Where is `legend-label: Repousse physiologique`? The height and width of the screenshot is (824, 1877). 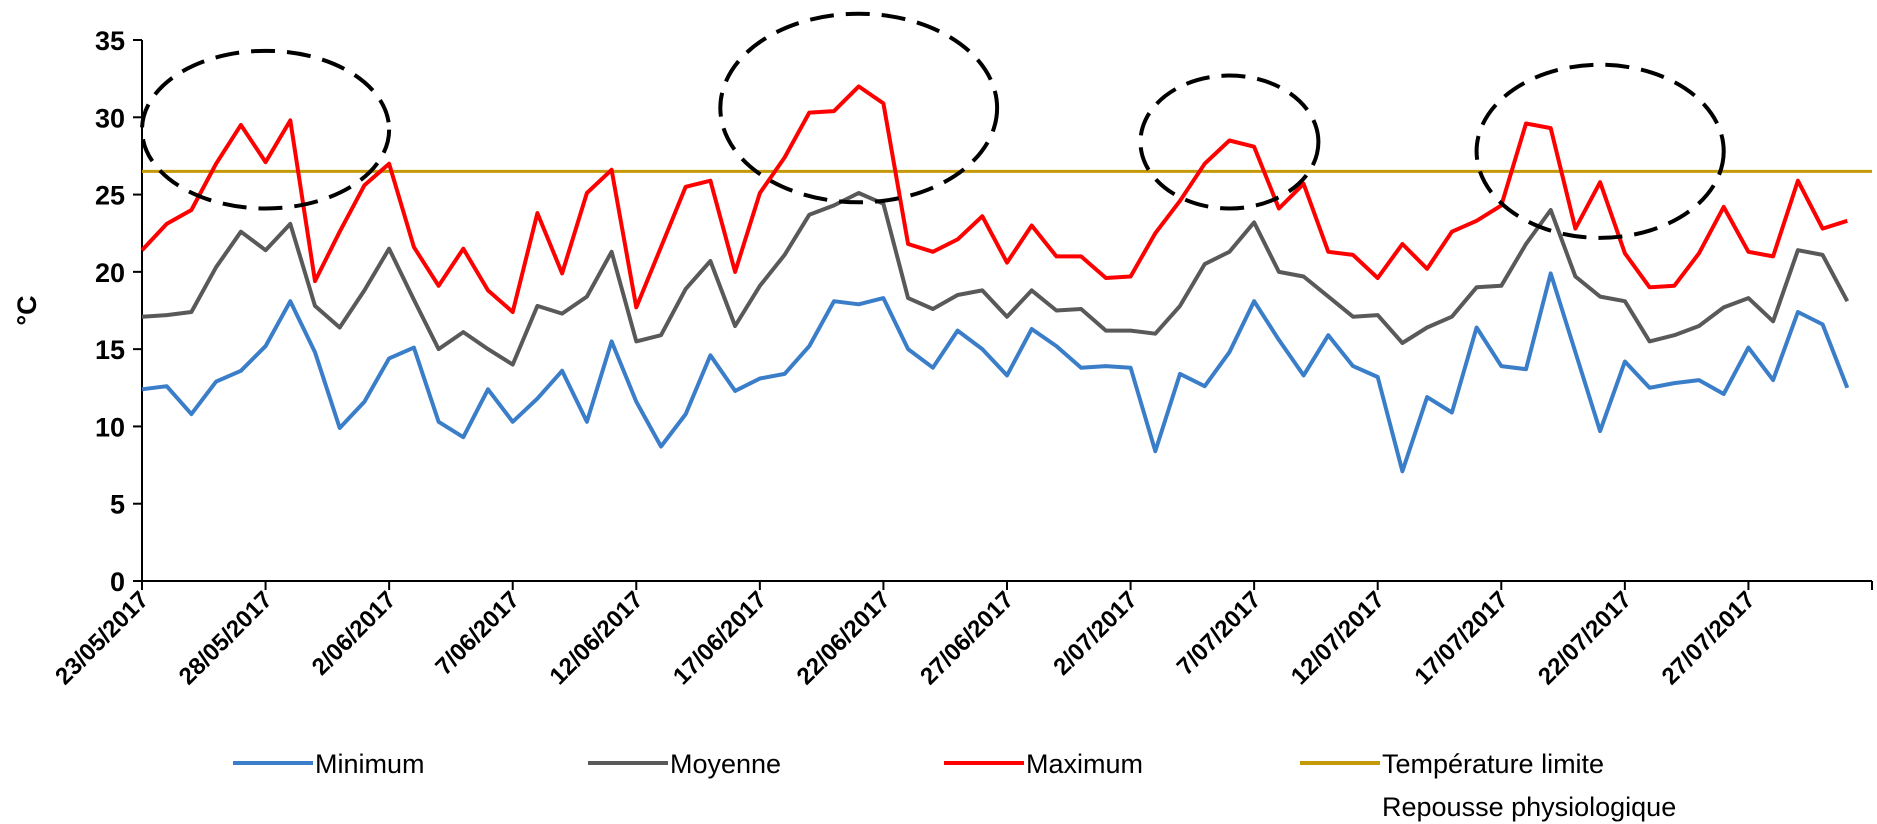 legend-label: Repousse physiologique is located at coordinates (1529, 807).